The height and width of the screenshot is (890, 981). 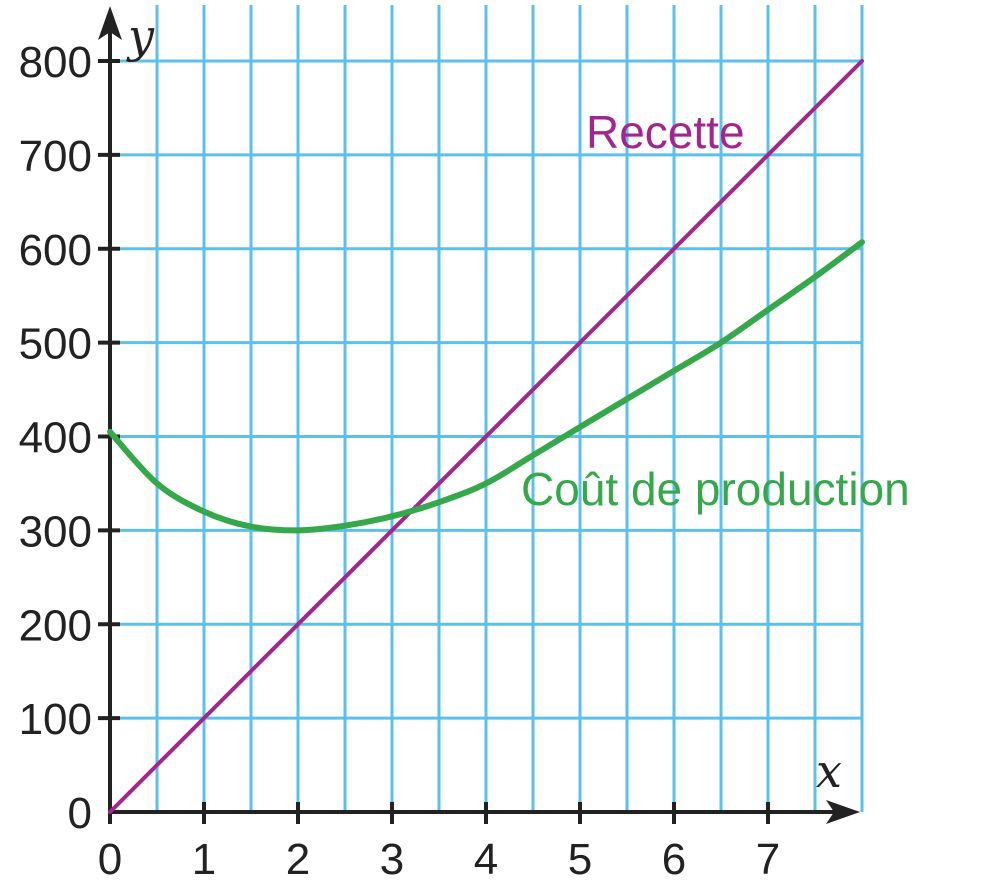 What do you see at coordinates (580, 859) in the screenshot?
I see `x-tick-label: 5` at bounding box center [580, 859].